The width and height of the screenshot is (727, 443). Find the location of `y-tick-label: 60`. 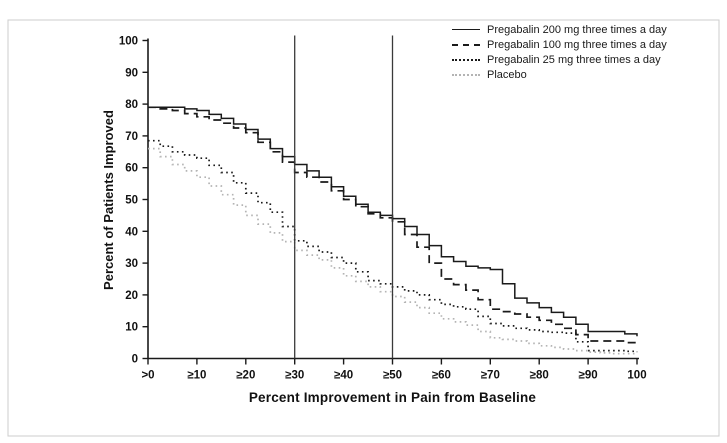

y-tick-label: 60 is located at coordinates (131, 169).